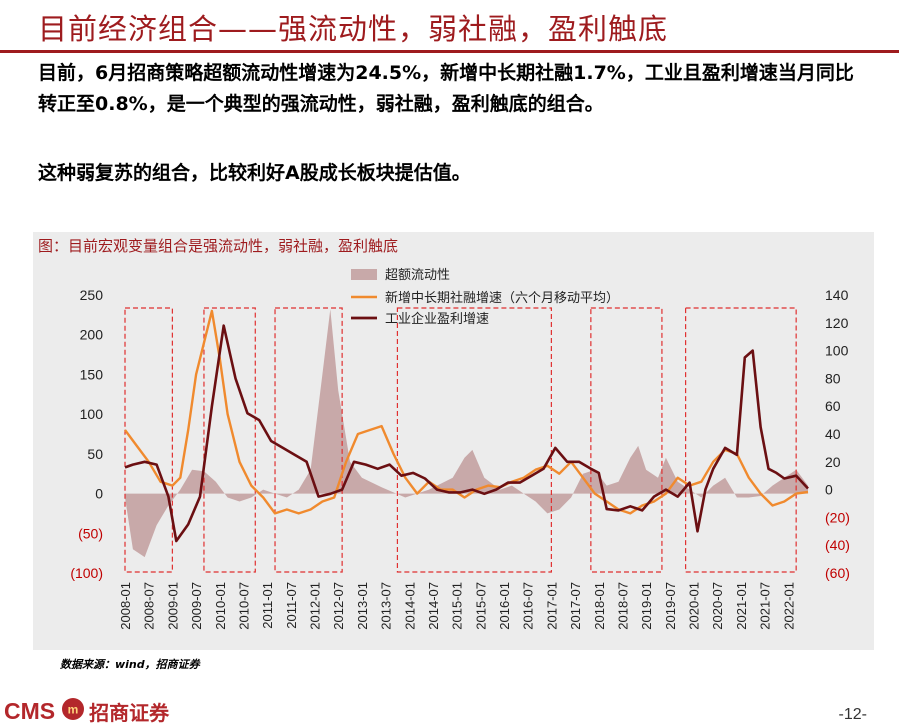 The width and height of the screenshot is (899, 727). I want to click on x-axis-tick-label: 2021-01, so click(741, 606).